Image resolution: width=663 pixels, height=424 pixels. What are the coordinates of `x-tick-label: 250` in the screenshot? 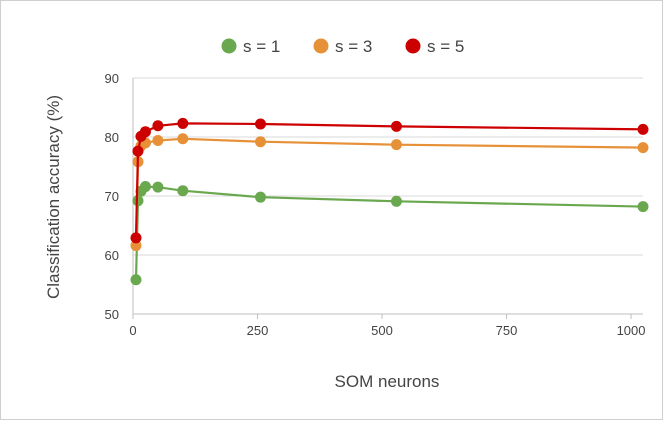 It's located at (258, 330).